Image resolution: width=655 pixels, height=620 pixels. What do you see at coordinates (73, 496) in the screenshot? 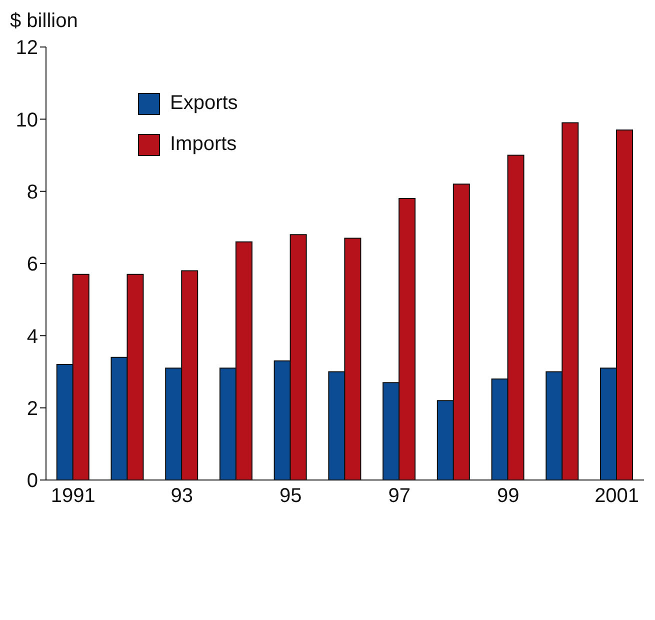
I see `x-tick-label: 1991` at bounding box center [73, 496].